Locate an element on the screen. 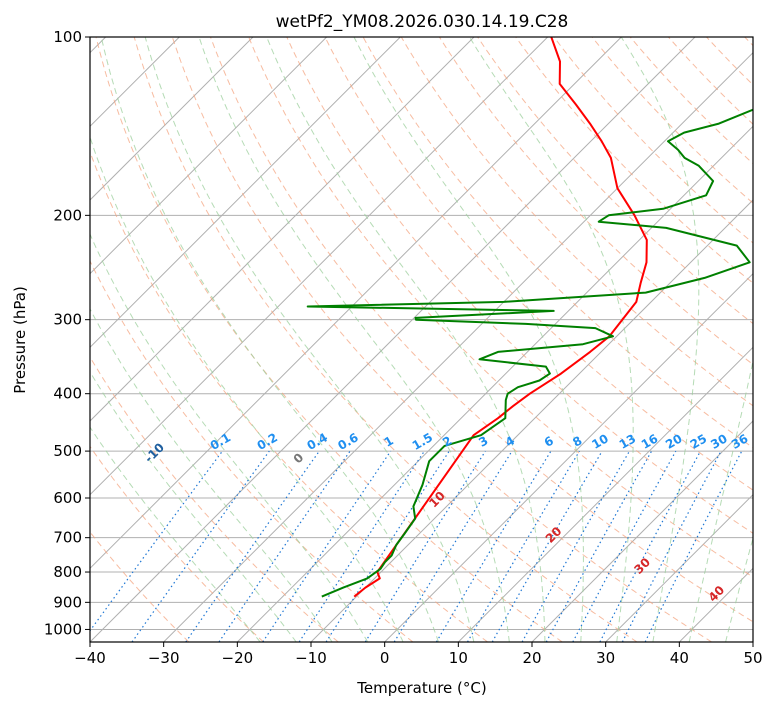 Image resolution: width=775 pixels, height=712 pixels. x-tick-label: 40 is located at coordinates (679, 658).